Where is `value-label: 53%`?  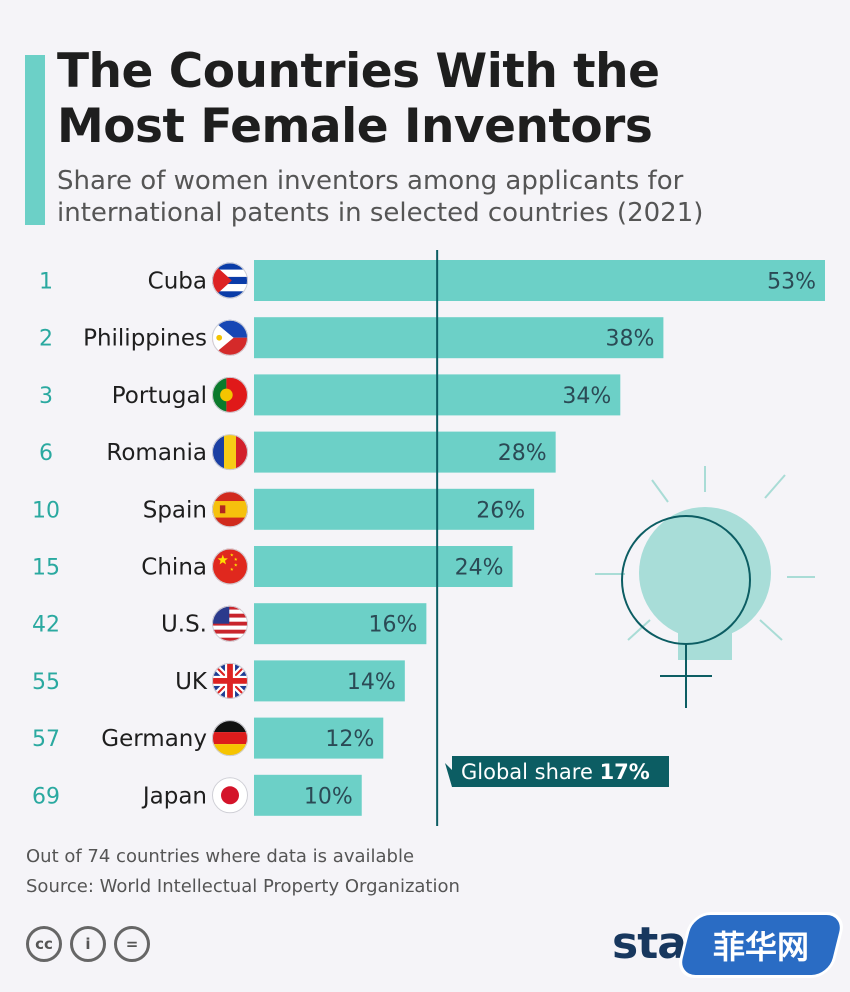 value-label: 53% is located at coordinates (791, 282).